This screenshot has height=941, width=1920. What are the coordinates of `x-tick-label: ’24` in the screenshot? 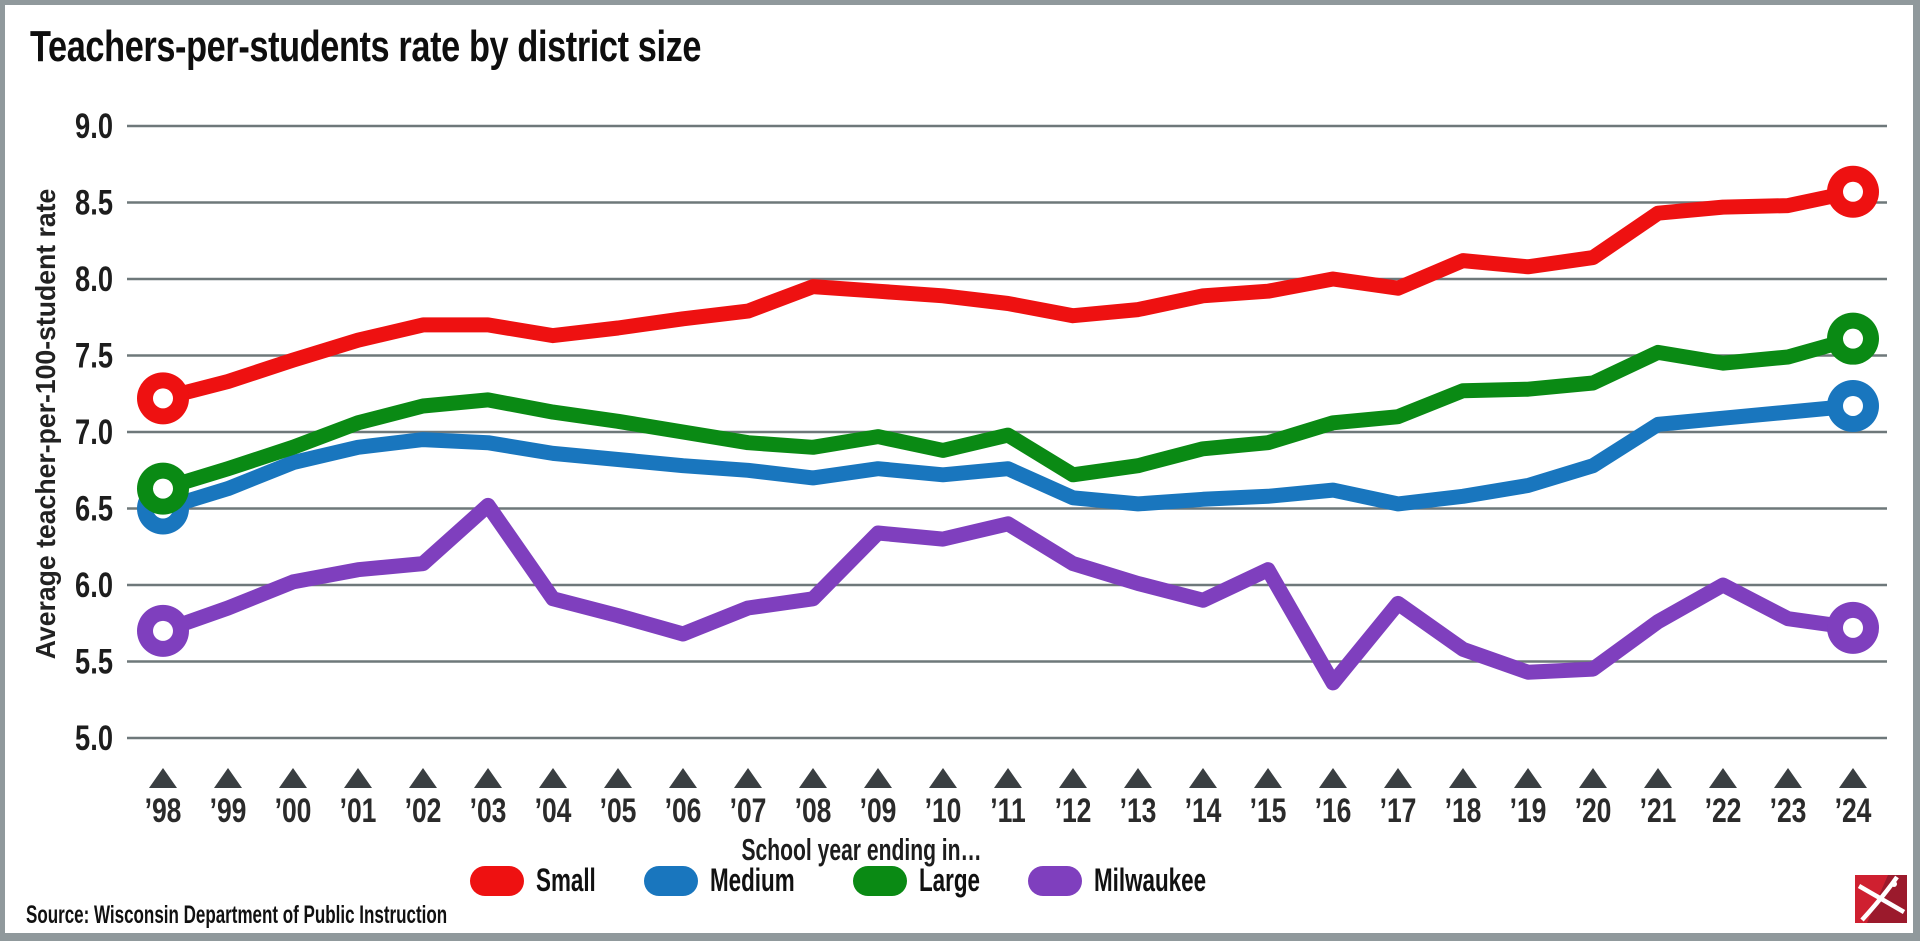 It's located at (1853, 811).